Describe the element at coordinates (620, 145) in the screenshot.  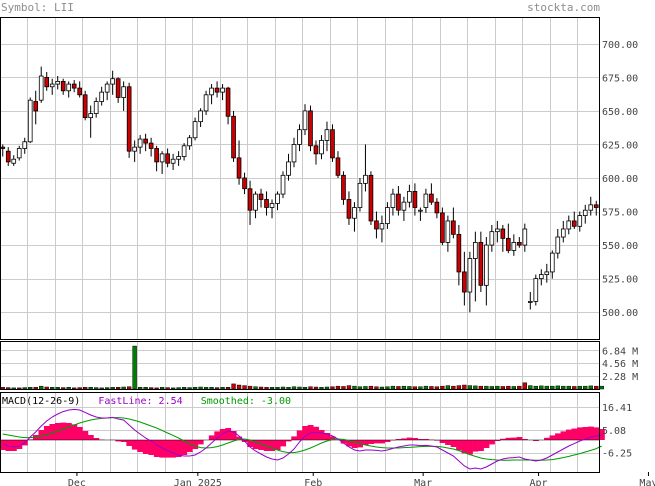
I see `price-tick-label: 625.00` at that location.